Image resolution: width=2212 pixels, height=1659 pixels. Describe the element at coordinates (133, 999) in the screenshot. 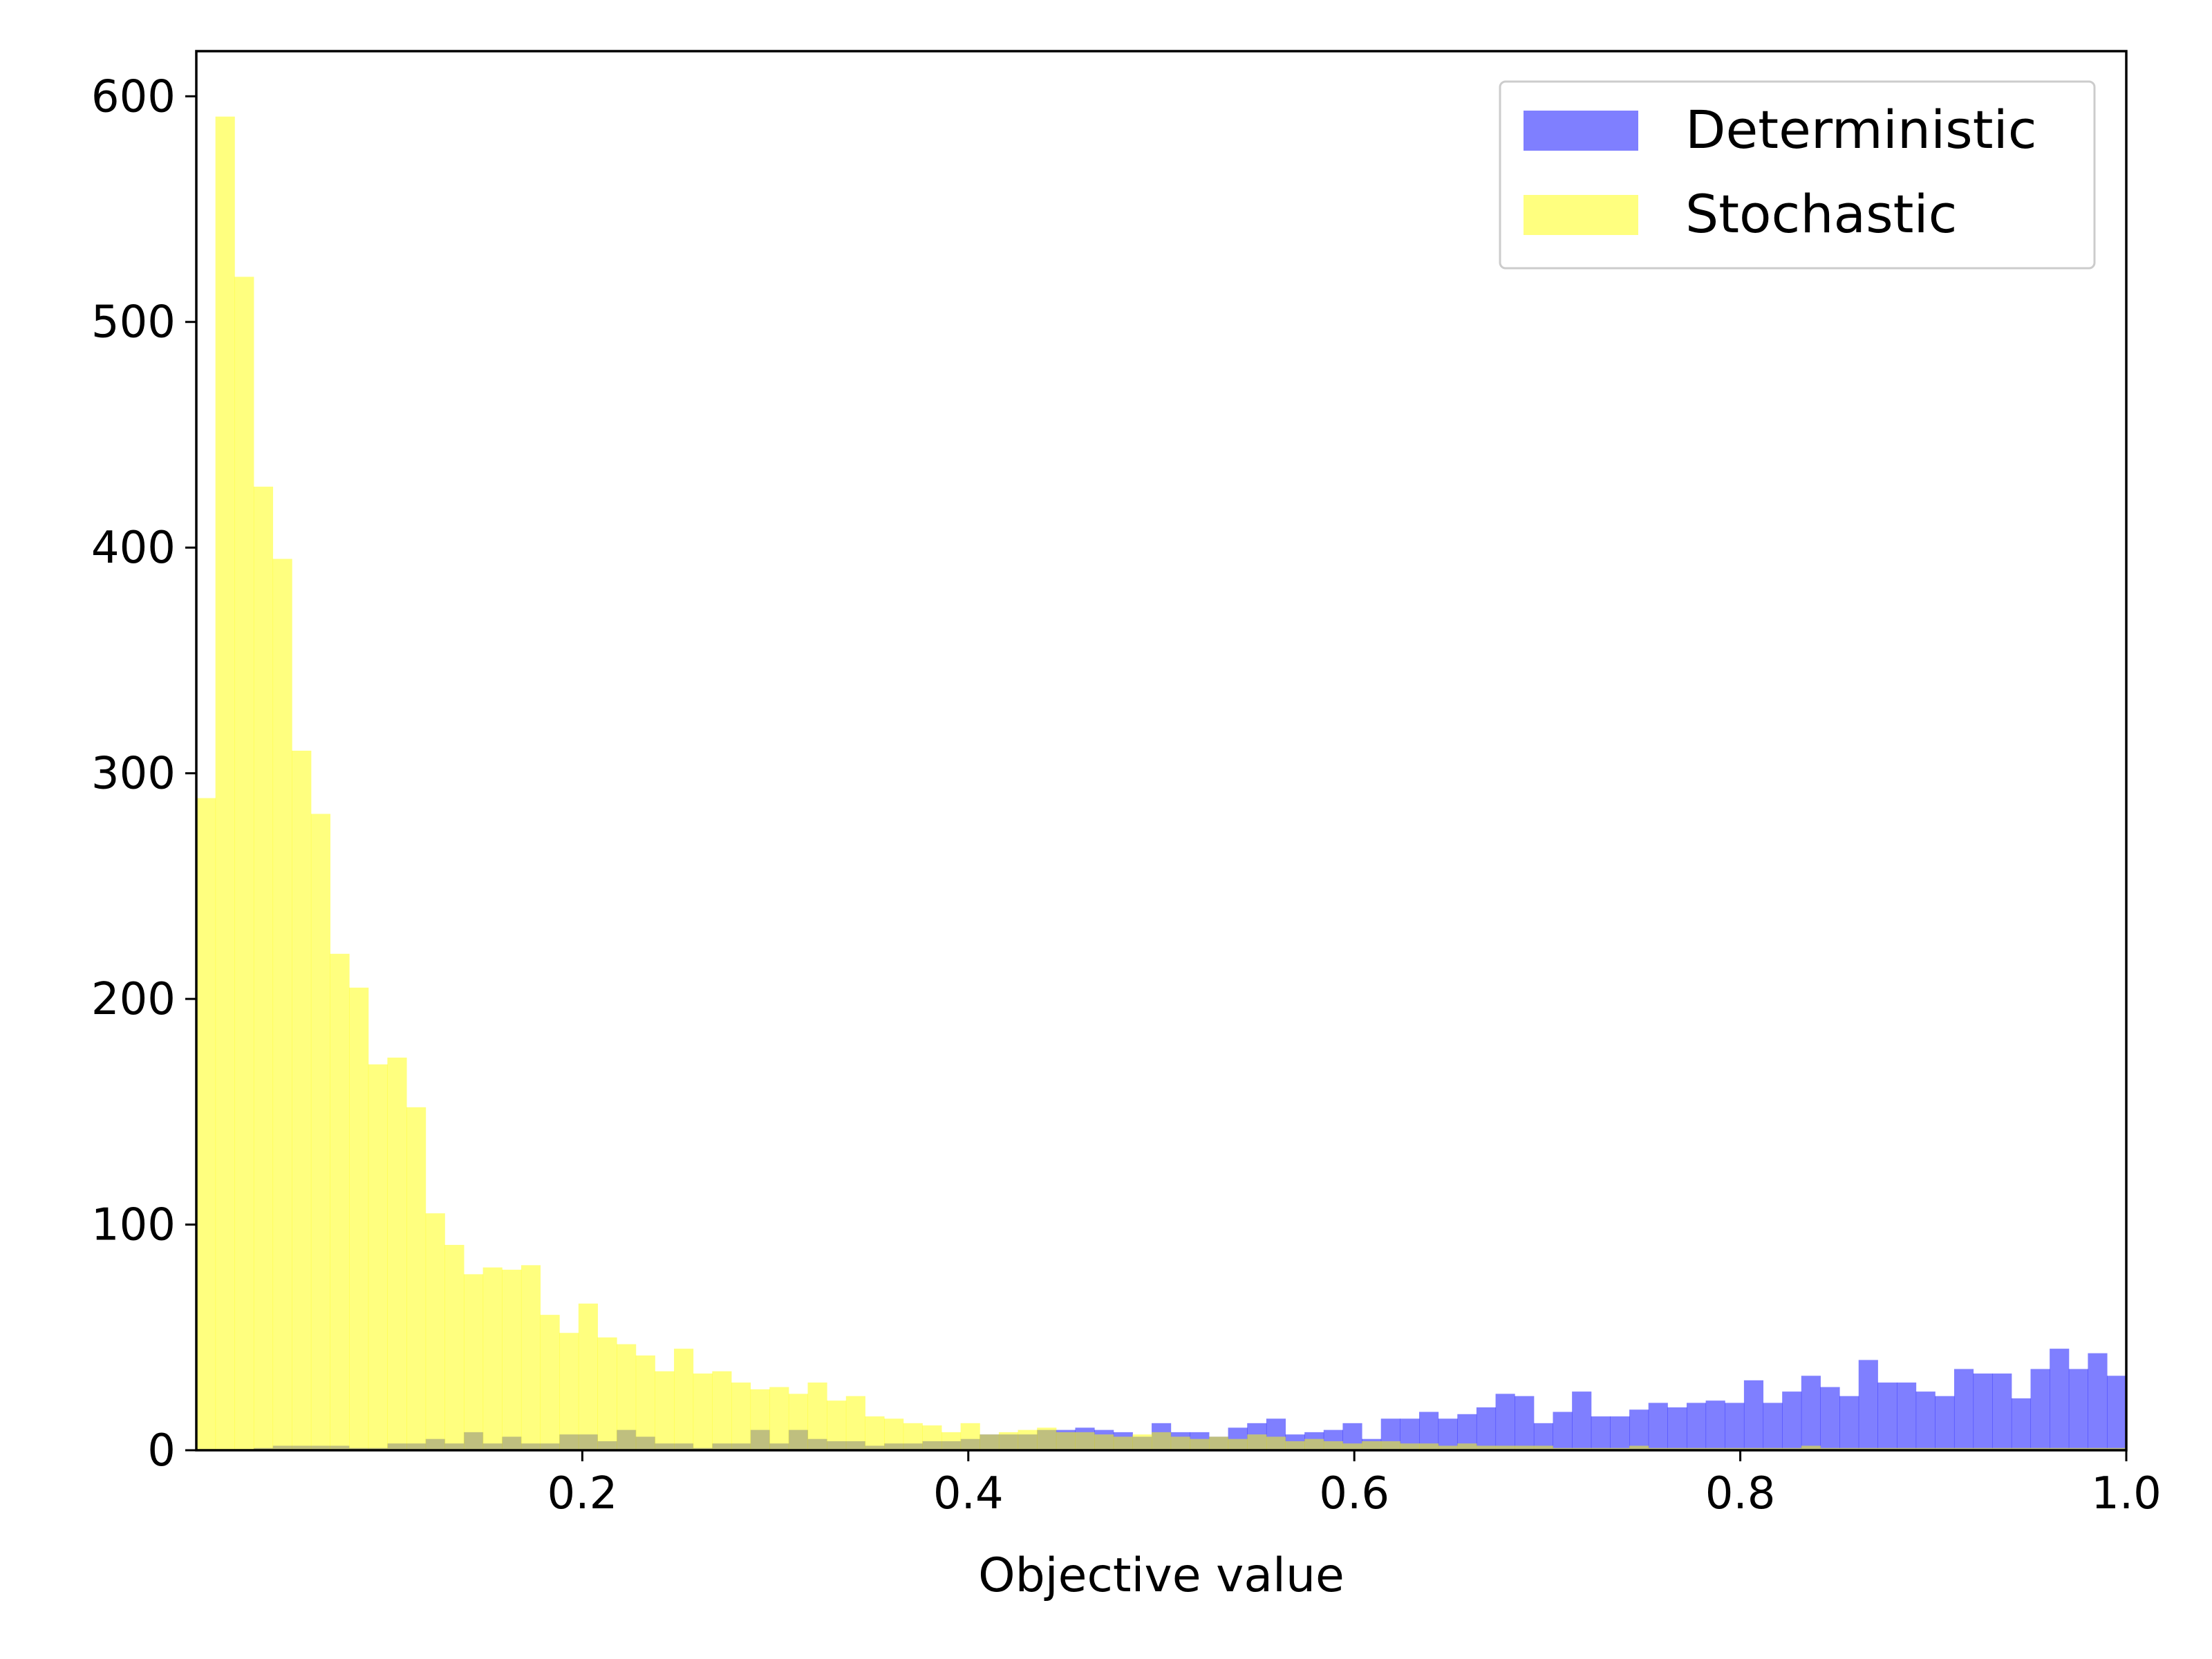

I see `y-tick-label: 200` at that location.